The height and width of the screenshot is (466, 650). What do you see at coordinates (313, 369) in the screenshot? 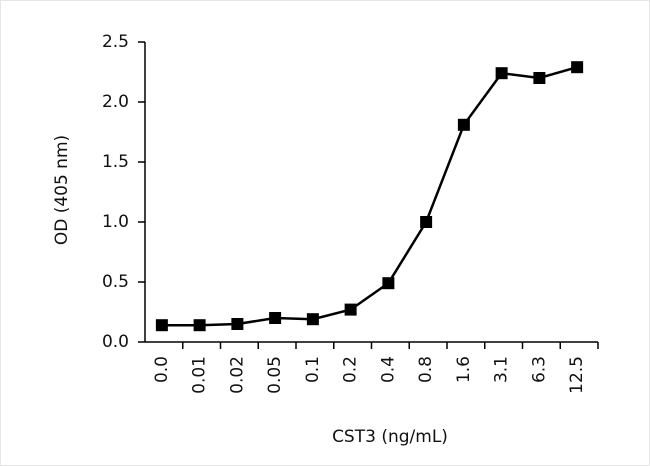
I see `x-tick-label: 0.1` at bounding box center [313, 369].